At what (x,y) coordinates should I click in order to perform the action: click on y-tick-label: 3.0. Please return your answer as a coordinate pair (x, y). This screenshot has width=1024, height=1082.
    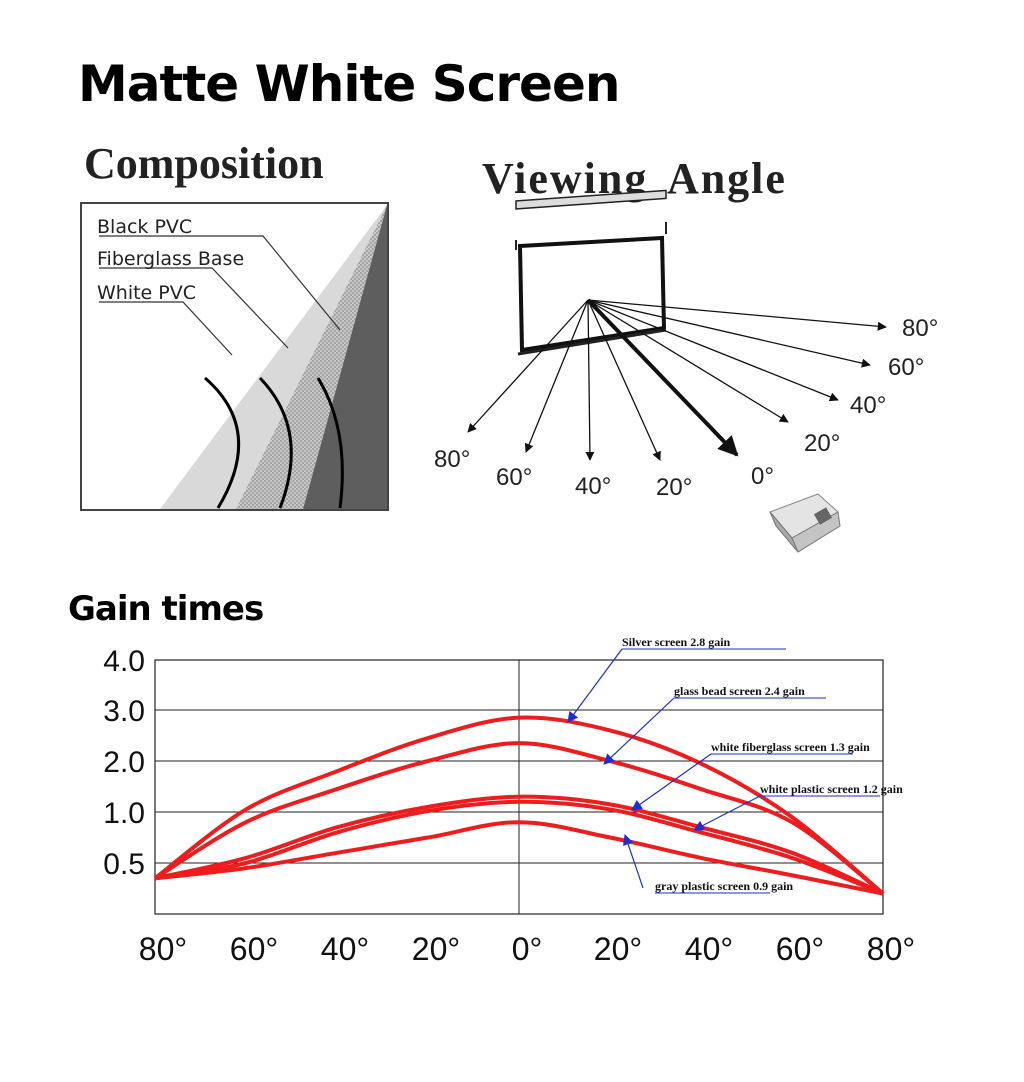
    Looking at the image, I should click on (124, 711).